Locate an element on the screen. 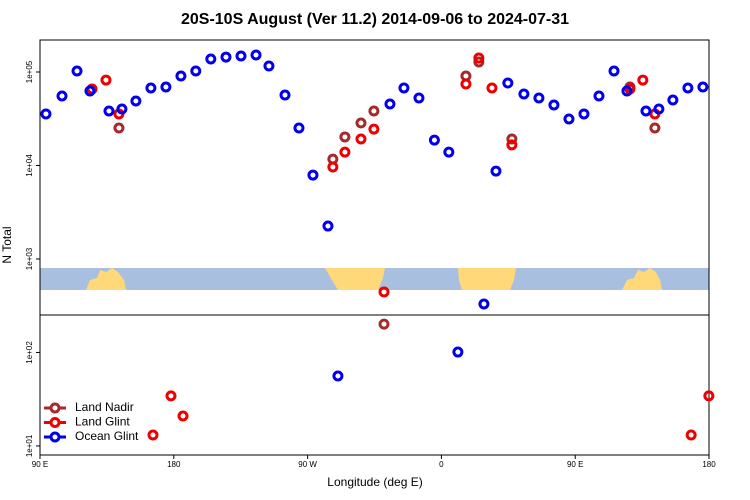 The width and height of the screenshot is (750, 500). legend-label: Ocean Glint is located at coordinates (107, 436).